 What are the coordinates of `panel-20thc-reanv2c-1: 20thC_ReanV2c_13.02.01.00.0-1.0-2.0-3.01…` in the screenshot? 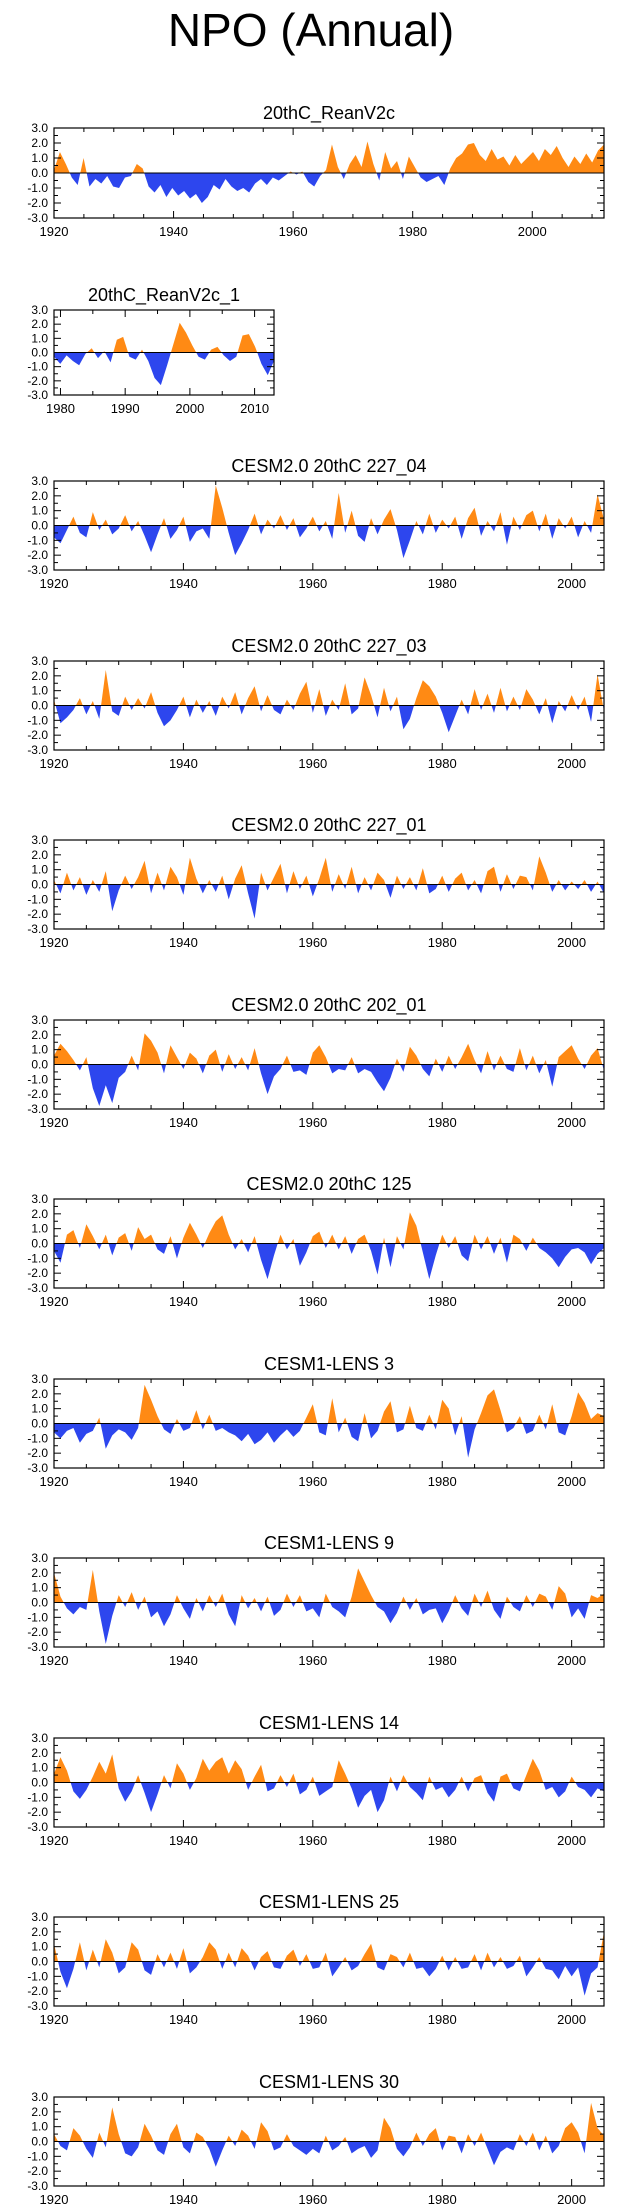 It's located at (151, 350).